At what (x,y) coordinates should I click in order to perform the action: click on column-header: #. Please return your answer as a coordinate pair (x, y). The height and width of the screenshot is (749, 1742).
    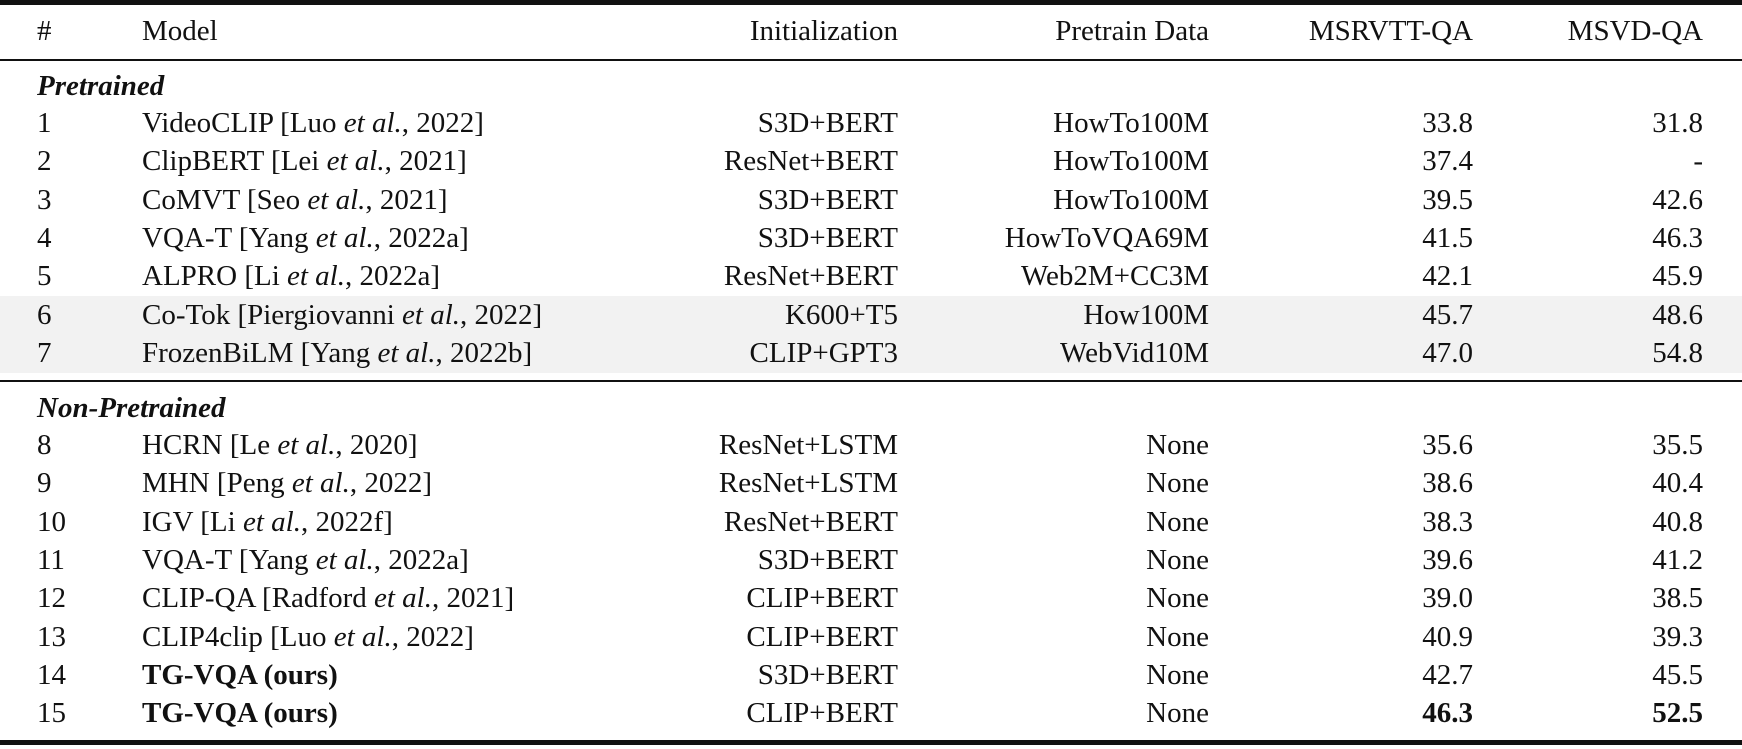
    Looking at the image, I should click on (44, 31).